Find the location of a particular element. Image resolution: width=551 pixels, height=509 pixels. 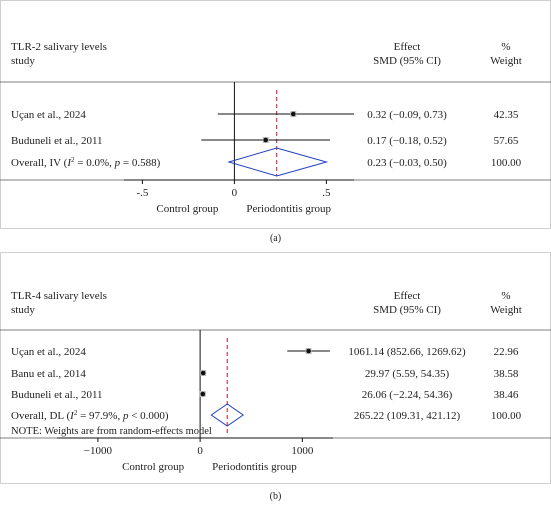

x-tick-label: −1000 is located at coordinates (98, 451).